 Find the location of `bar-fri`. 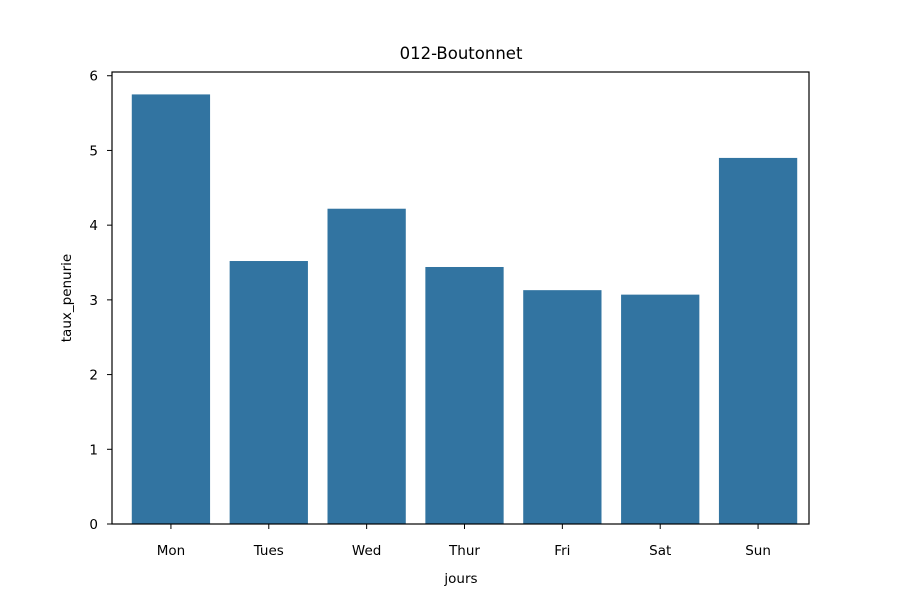

bar-fri is located at coordinates (562, 407).